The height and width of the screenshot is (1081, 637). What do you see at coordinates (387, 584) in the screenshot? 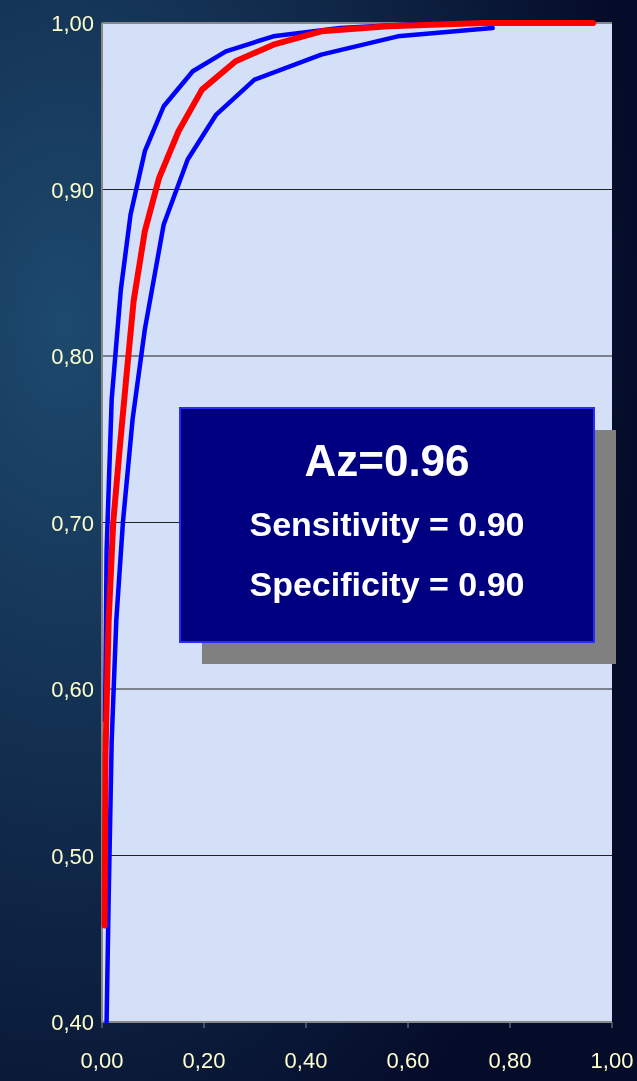
I see `annotation: Specificity = 0.90` at bounding box center [387, 584].